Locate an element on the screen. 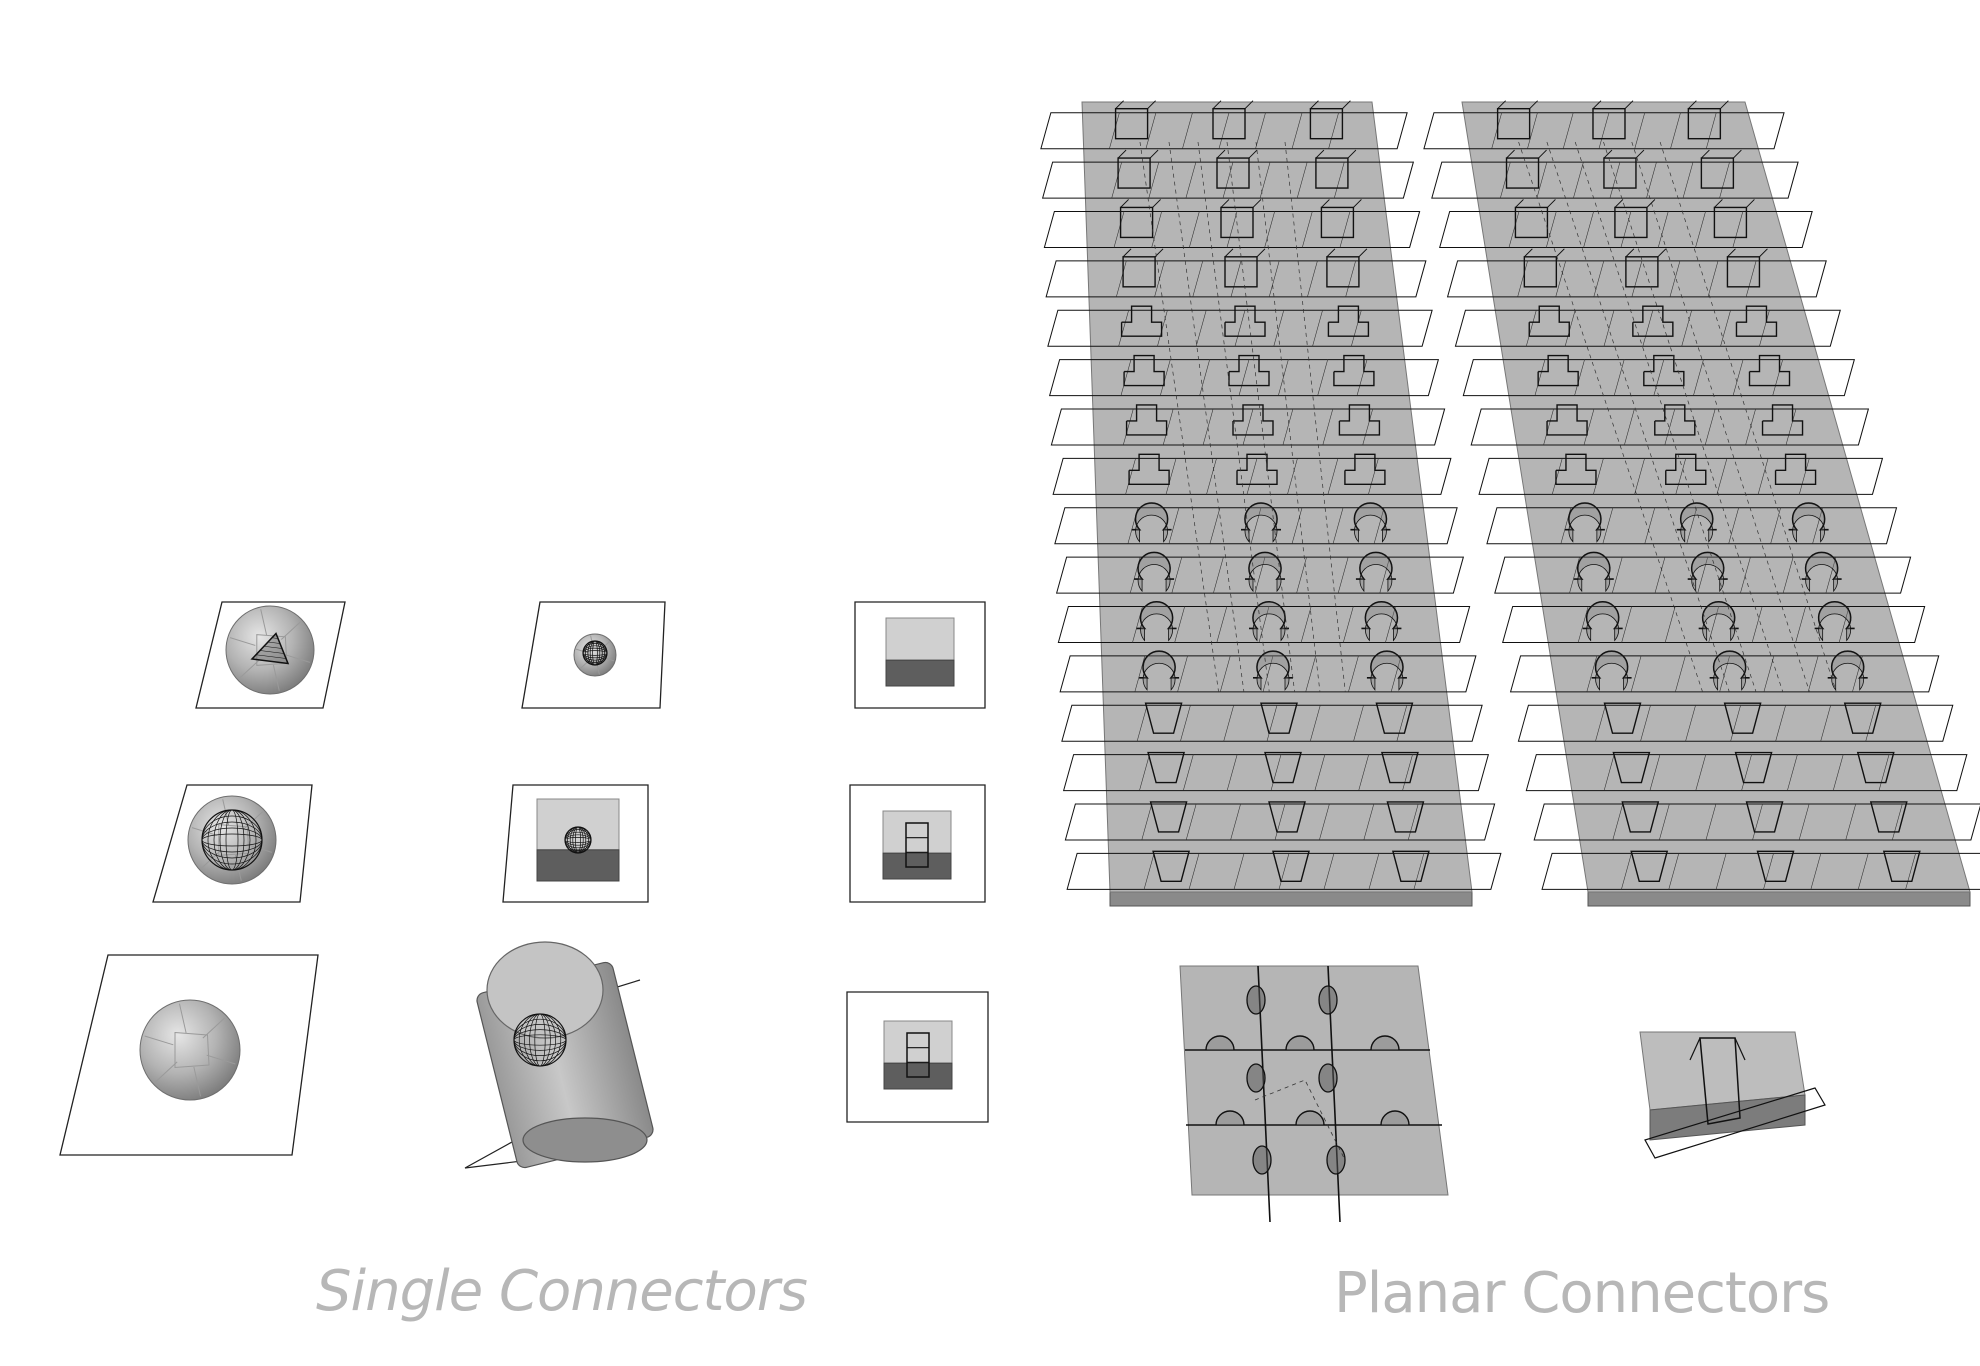 Image resolution: width=1980 pixels, height=1366 pixels. block-front is located at coordinates (1727, 1117).